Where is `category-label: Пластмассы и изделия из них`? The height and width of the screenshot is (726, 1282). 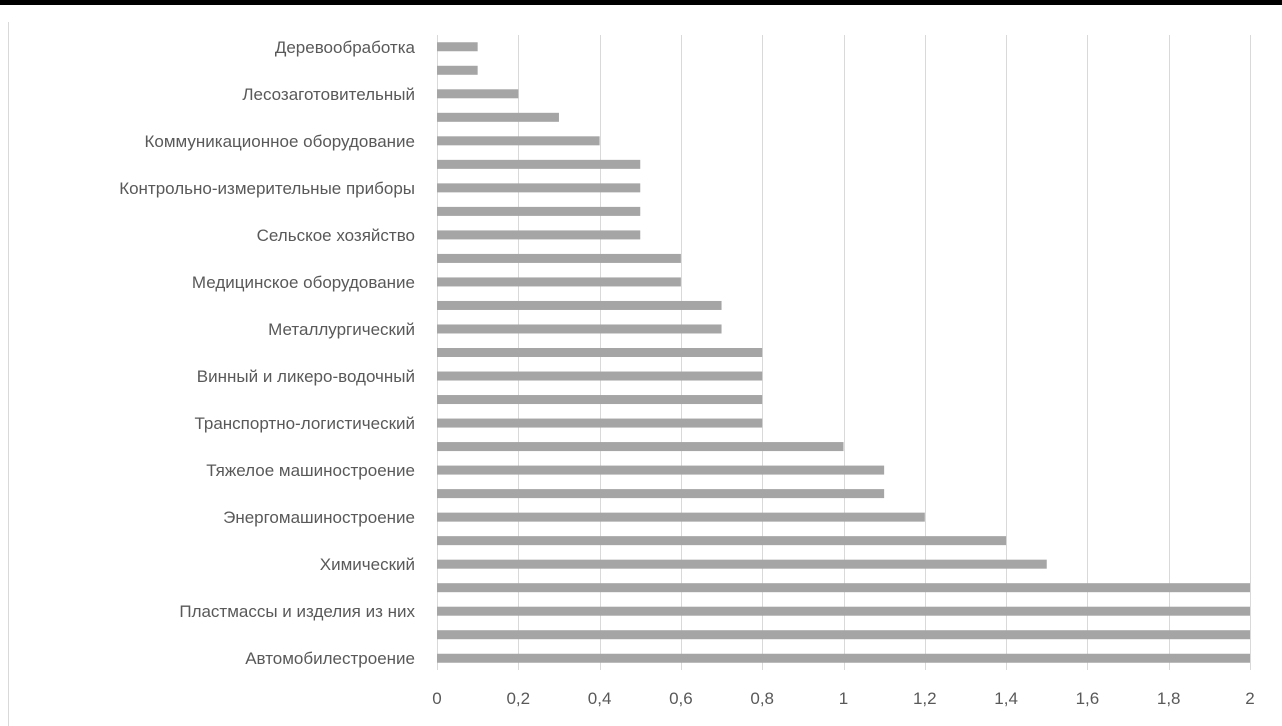 category-label: Пластмассы и изделия из них is located at coordinates (297, 611).